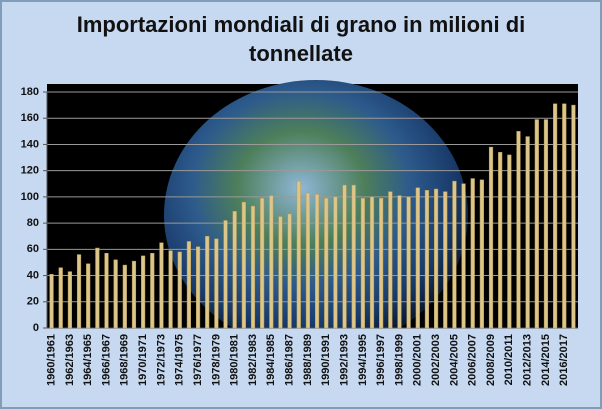  What do you see at coordinates (381, 360) in the screenshot?
I see `x-tick-label: 1996/1997` at bounding box center [381, 360].